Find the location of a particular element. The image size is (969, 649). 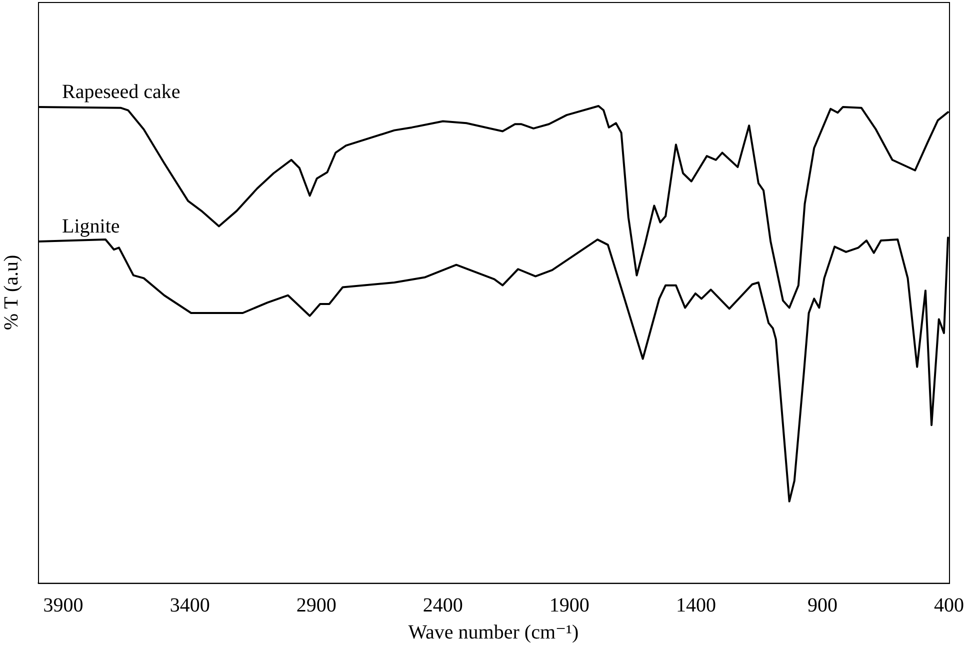

x-tick-label: 3900 is located at coordinates (63, 605).